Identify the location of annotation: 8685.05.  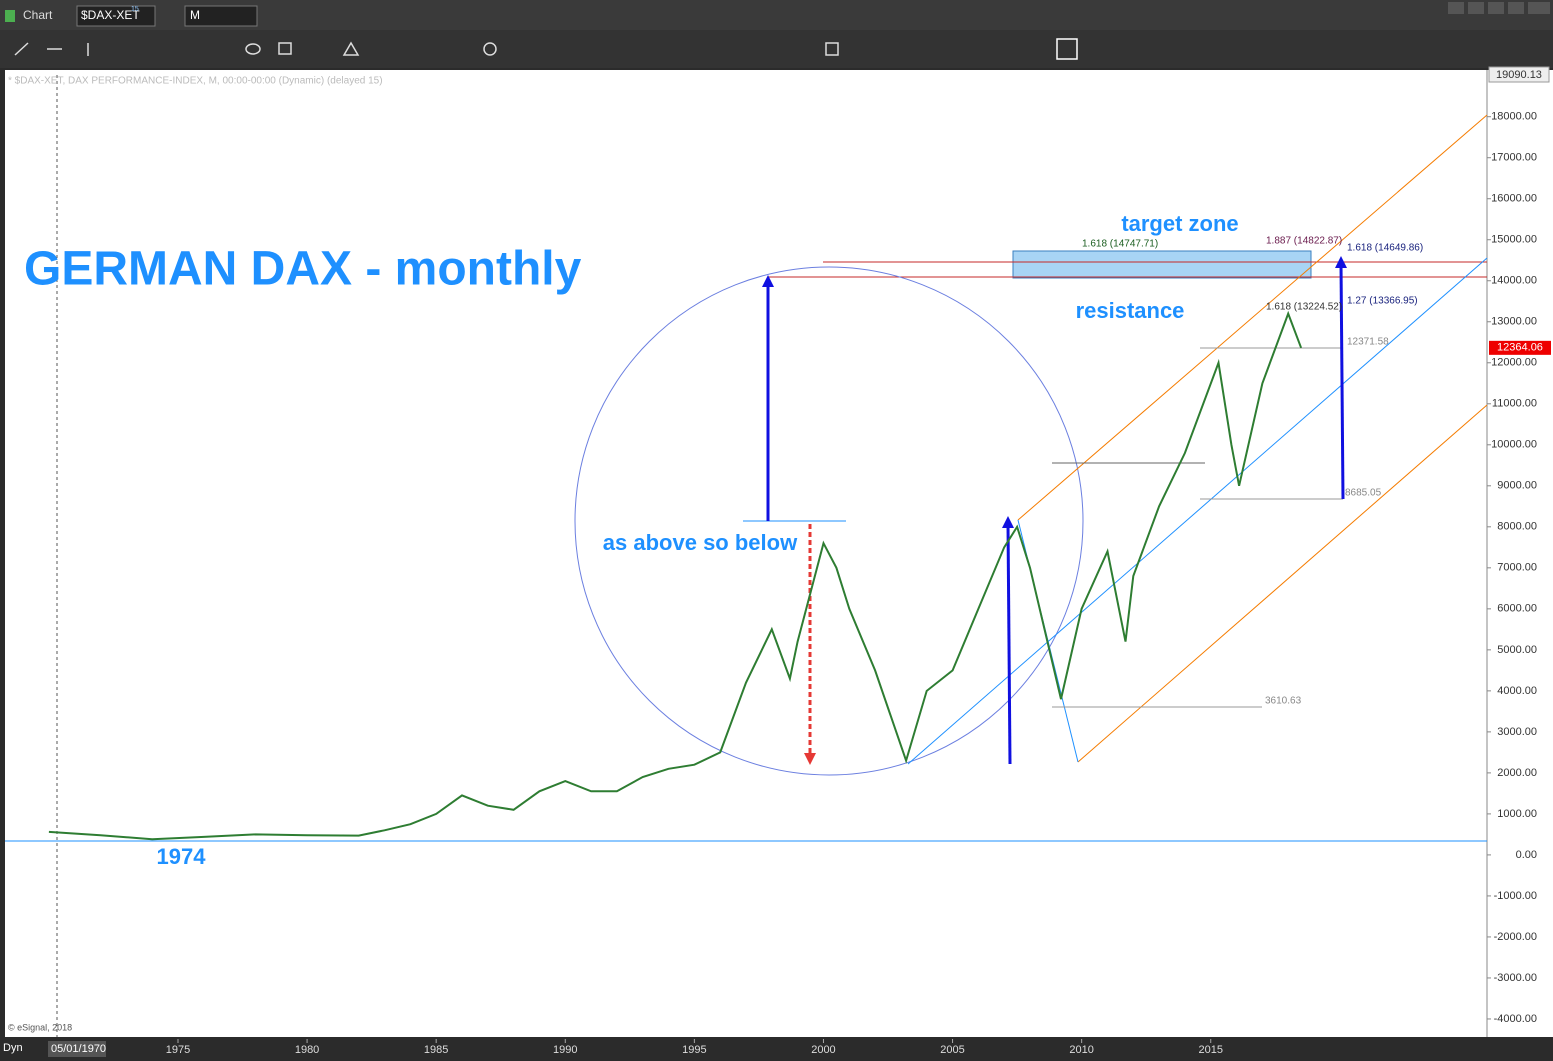
(1363, 493).